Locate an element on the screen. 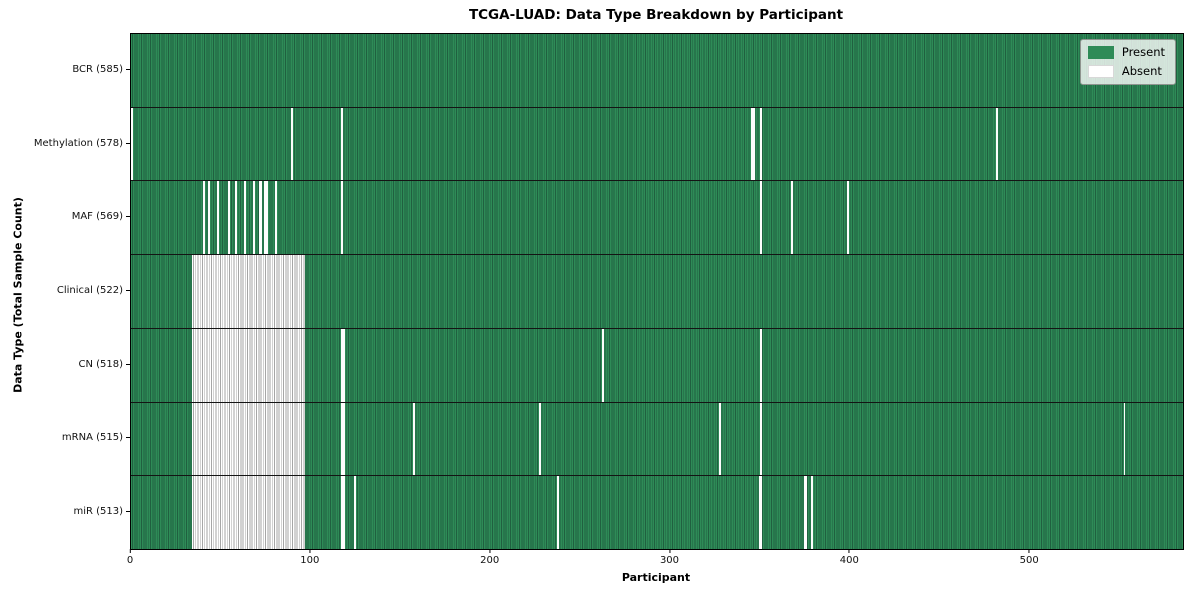 Image resolution: width=1200 pixels, height=600 pixels. heatmap-row-MAF is located at coordinates (657, 218).